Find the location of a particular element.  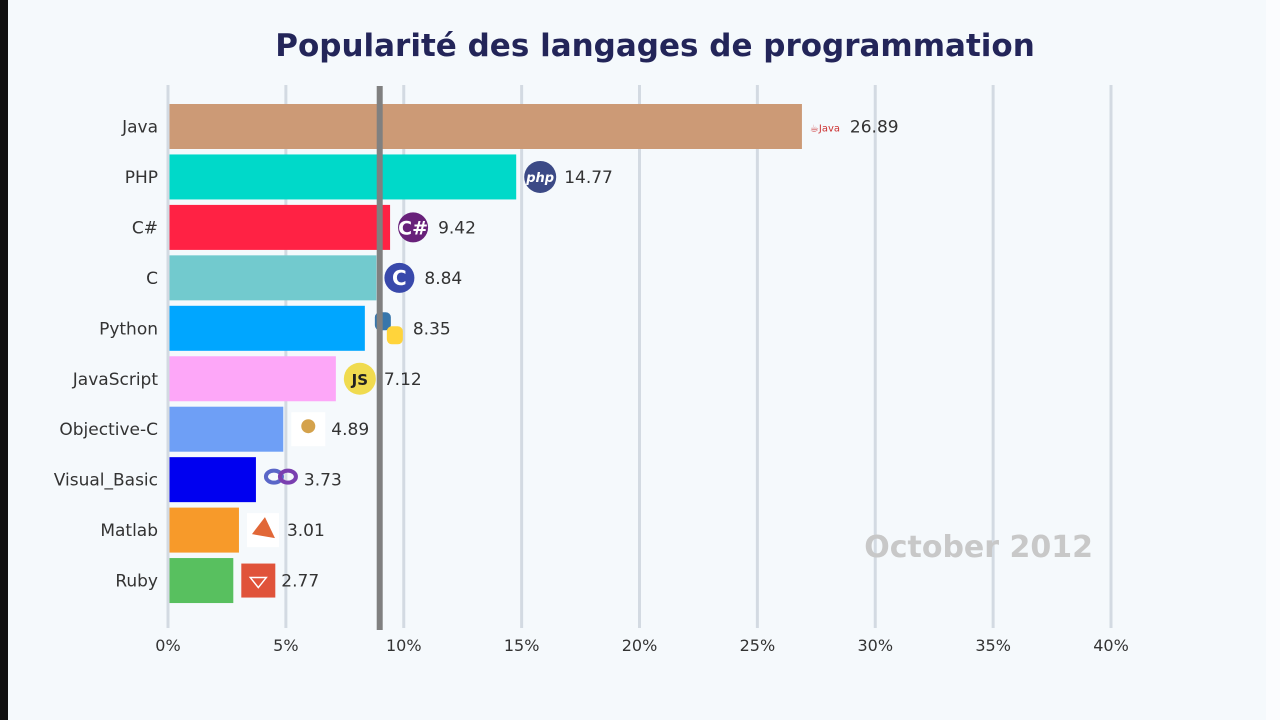

value-label: 8.84 is located at coordinates (443, 279).